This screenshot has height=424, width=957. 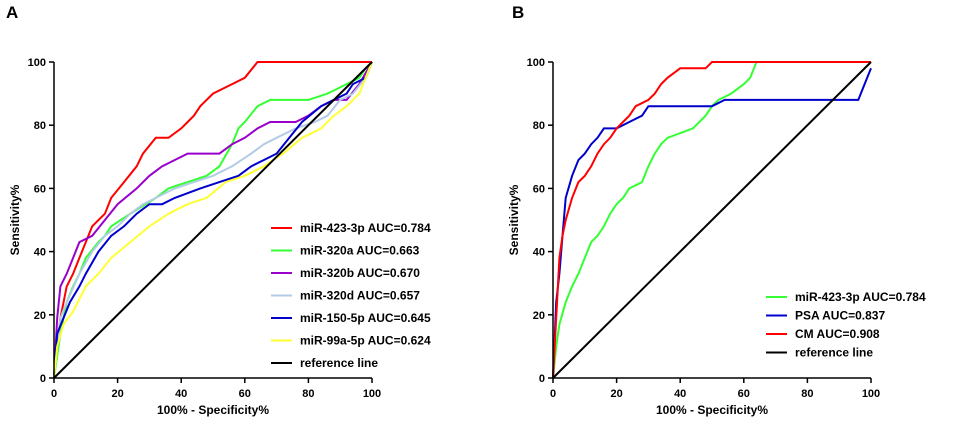 I want to click on legend-label-psa-auc-0-837: PSA AUC=0.837, so click(x=840, y=316).